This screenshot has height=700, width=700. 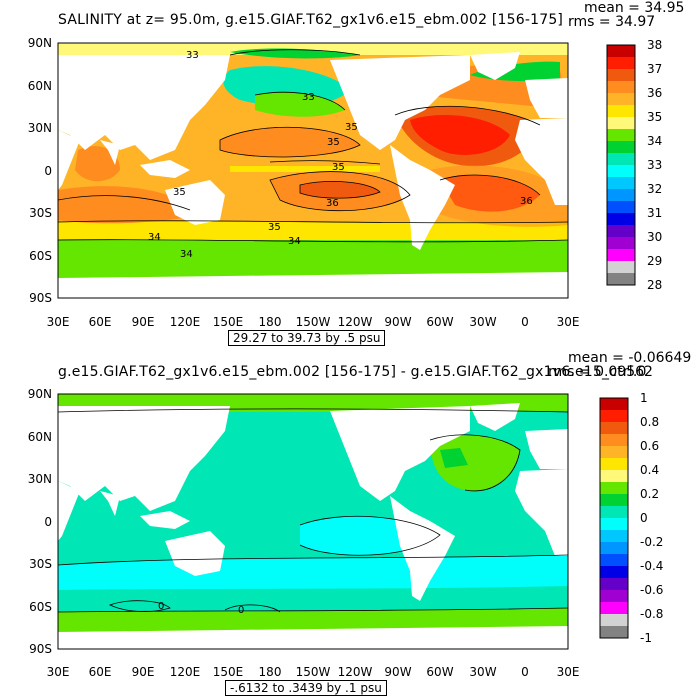 What do you see at coordinates (649, 494) in the screenshot?
I see `colorbar-label: 0.2` at bounding box center [649, 494].